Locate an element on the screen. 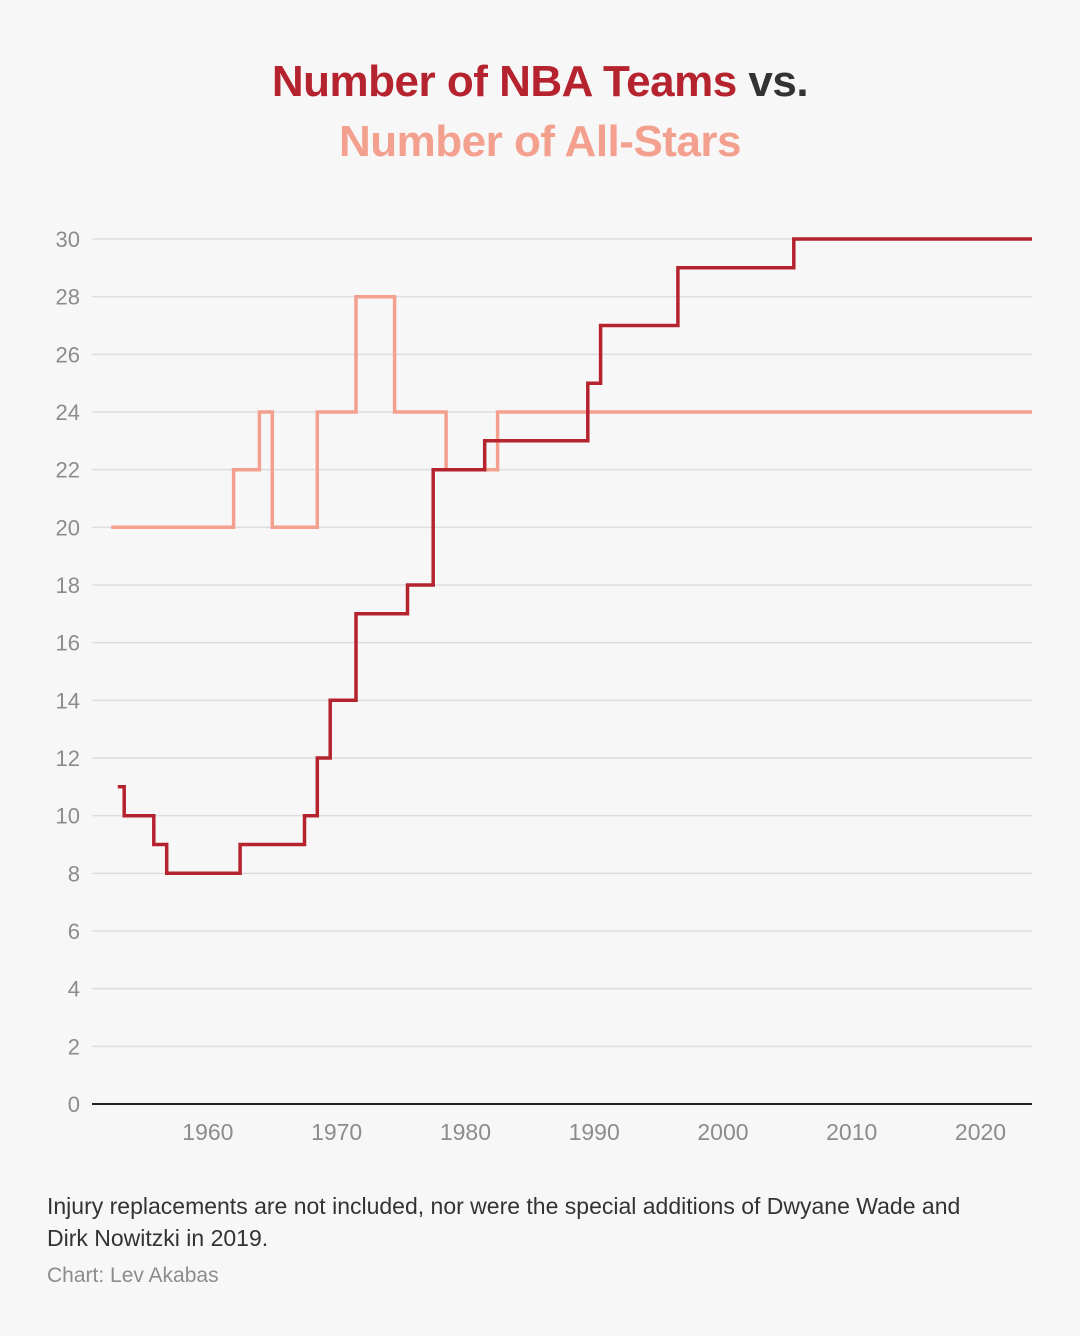 This screenshot has width=1080, height=1336. y-tick-label-30: 30 is located at coordinates (68, 239).